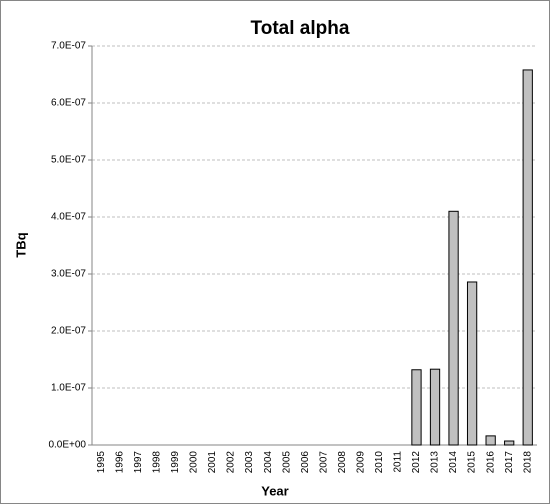 The height and width of the screenshot is (504, 550). What do you see at coordinates (342, 462) in the screenshot?
I see `x-tick-label: 2008` at bounding box center [342, 462].